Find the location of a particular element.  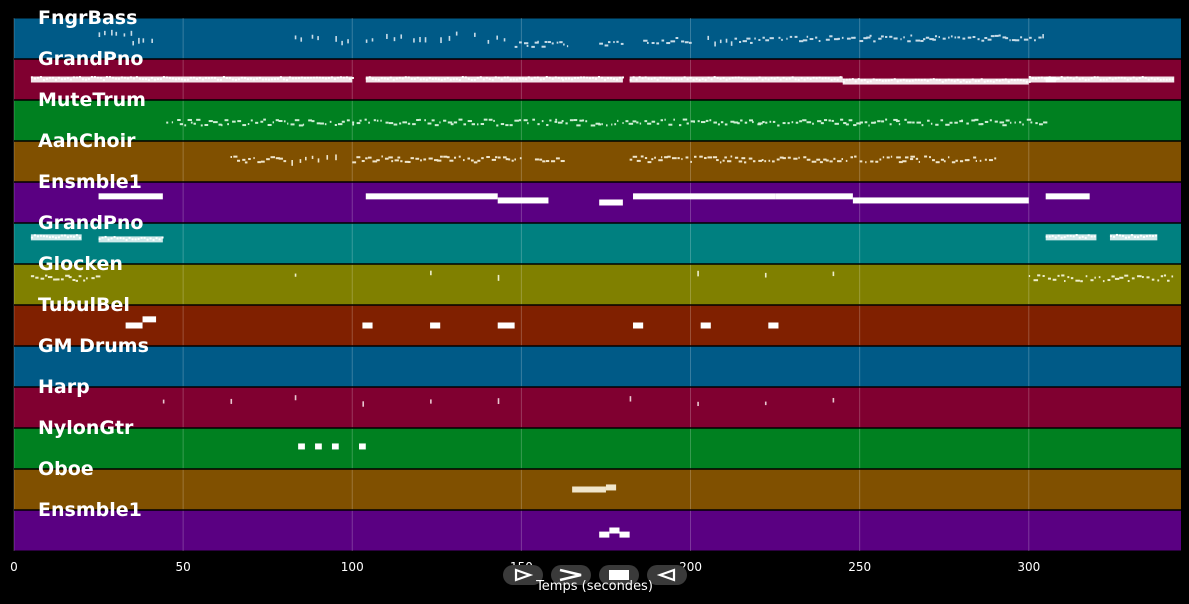

track-lane is located at coordinates (597, 407).